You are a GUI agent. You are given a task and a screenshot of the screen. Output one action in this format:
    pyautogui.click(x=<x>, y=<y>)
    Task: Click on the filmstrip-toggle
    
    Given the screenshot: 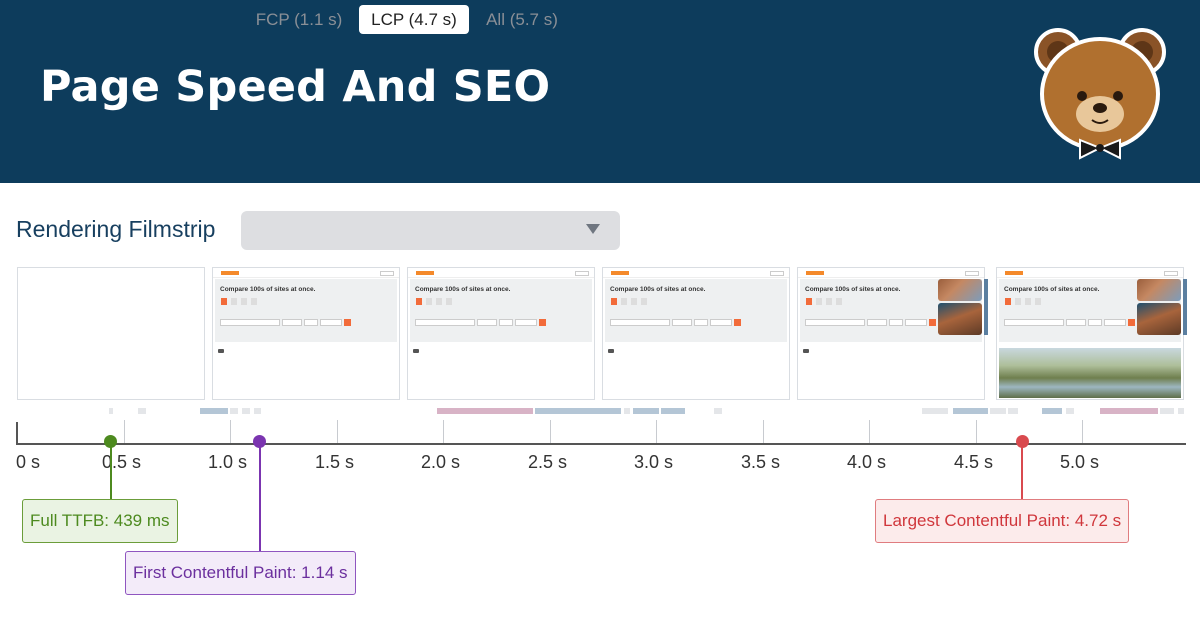 What is the action you would take?
    pyautogui.click(x=430, y=230)
    